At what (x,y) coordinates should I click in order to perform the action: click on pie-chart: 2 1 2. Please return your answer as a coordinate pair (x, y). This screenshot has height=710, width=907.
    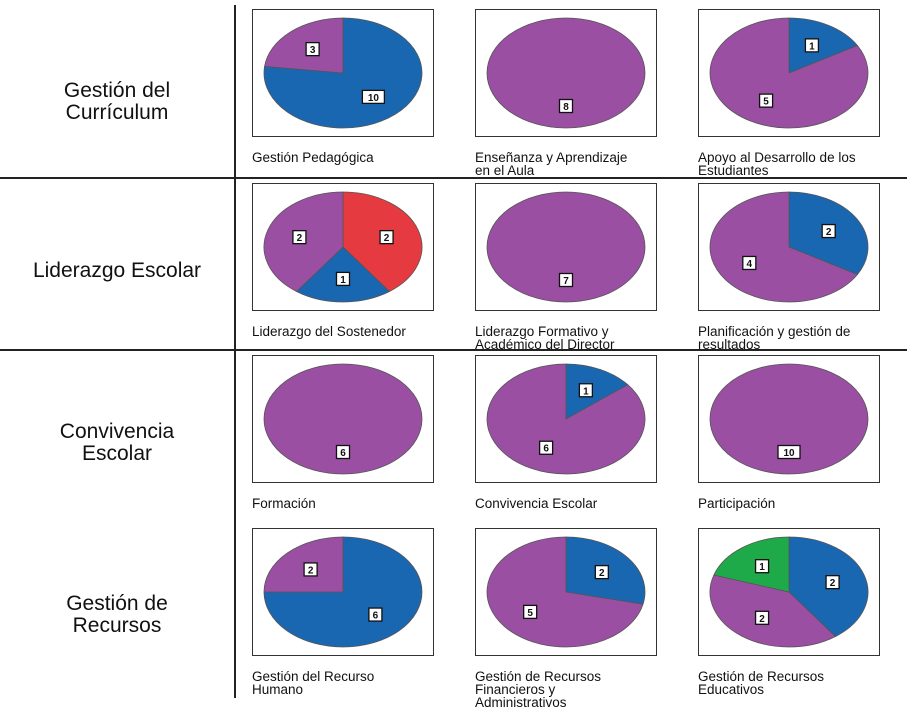
    Looking at the image, I should click on (343, 247).